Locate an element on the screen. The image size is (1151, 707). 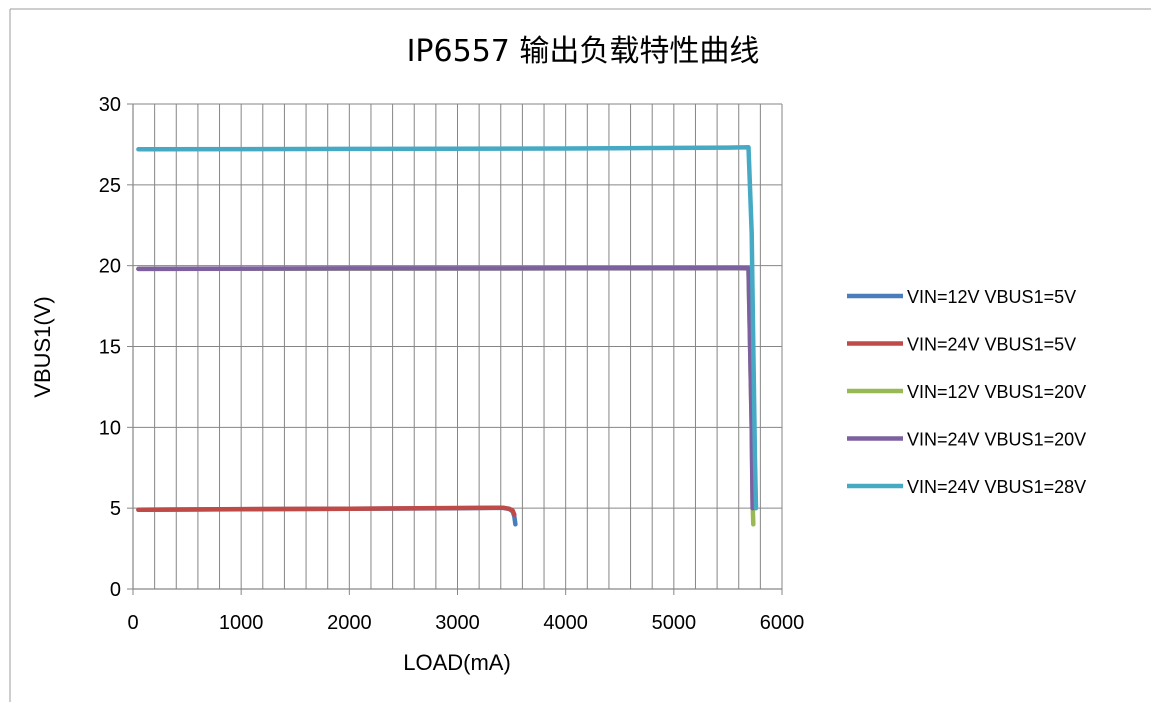
series-line is located at coordinates (326, 511).